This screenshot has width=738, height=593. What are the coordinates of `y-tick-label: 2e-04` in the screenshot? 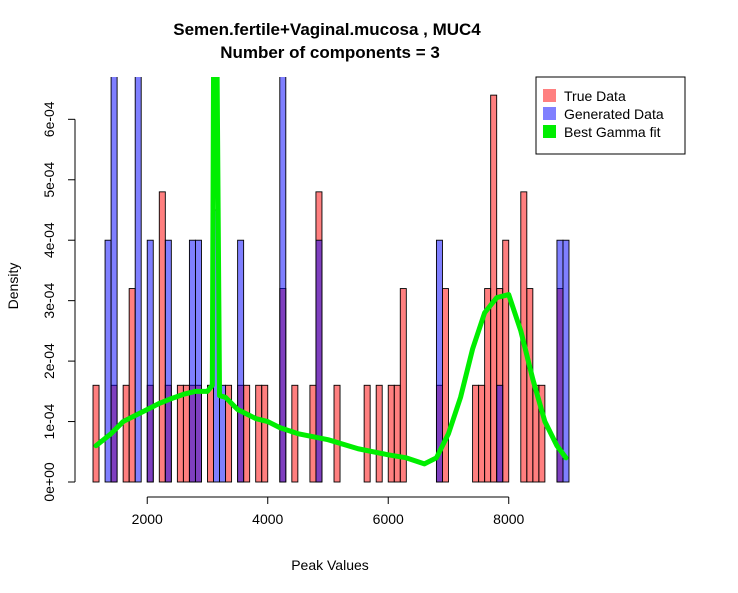 It's located at (49, 361).